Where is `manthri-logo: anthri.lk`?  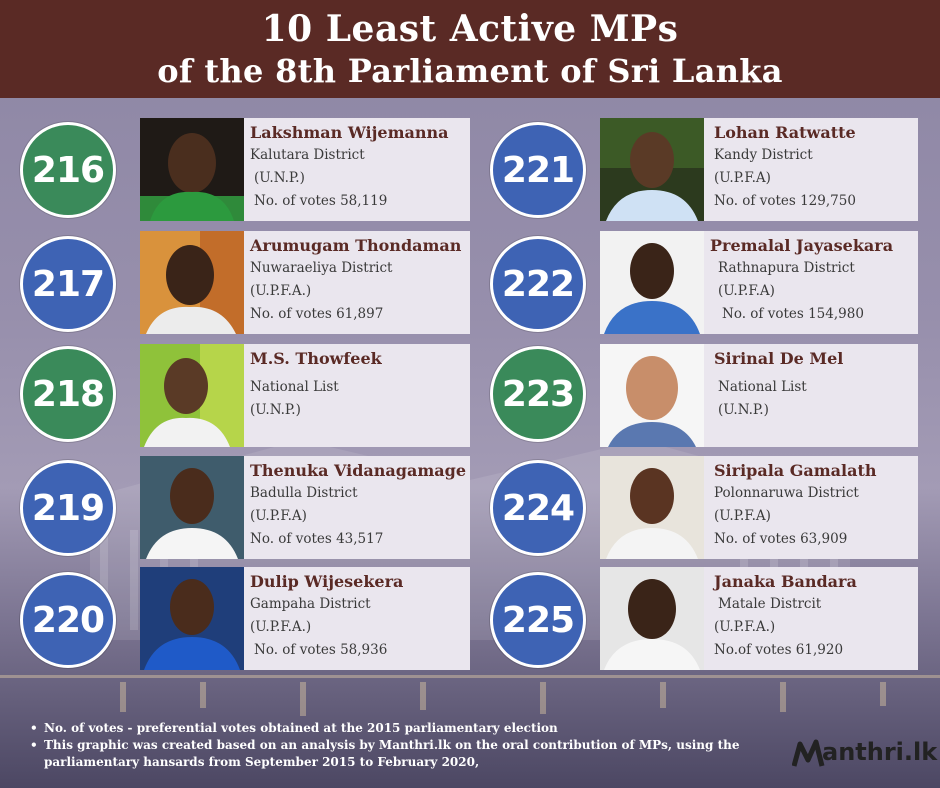 manthri-logo: anthri.lk is located at coordinates (864, 756).